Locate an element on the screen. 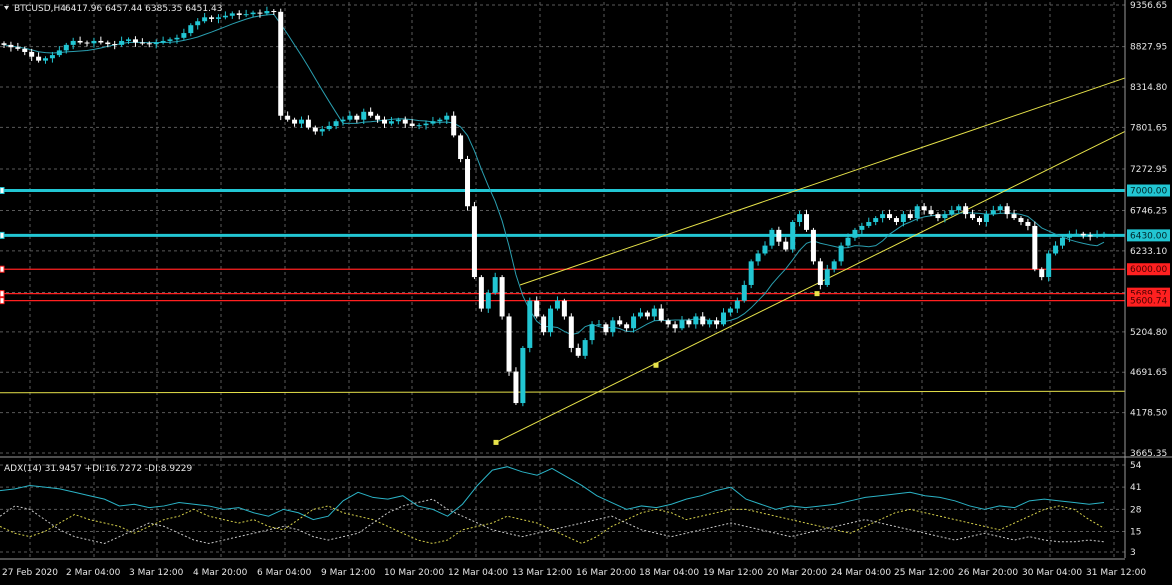  symbol-timeframe: BTCUSD,H4 is located at coordinates (40, 9).